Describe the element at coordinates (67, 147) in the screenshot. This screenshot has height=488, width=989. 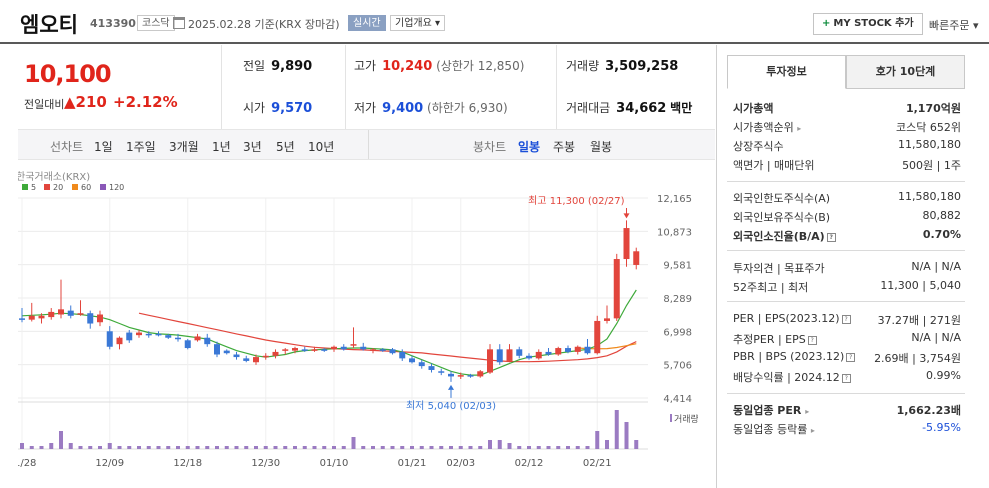
I see `line-chart-label: 선차트` at that location.